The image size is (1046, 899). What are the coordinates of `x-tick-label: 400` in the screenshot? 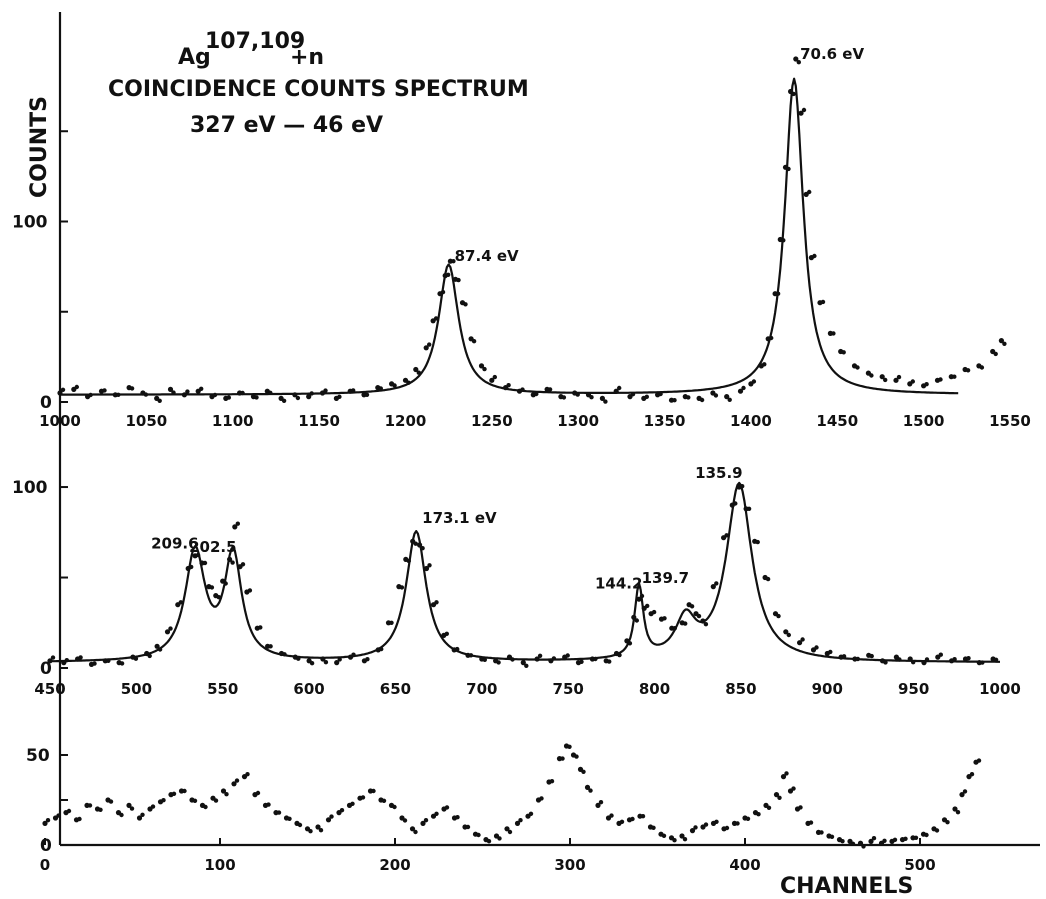 It's located at (744, 865).